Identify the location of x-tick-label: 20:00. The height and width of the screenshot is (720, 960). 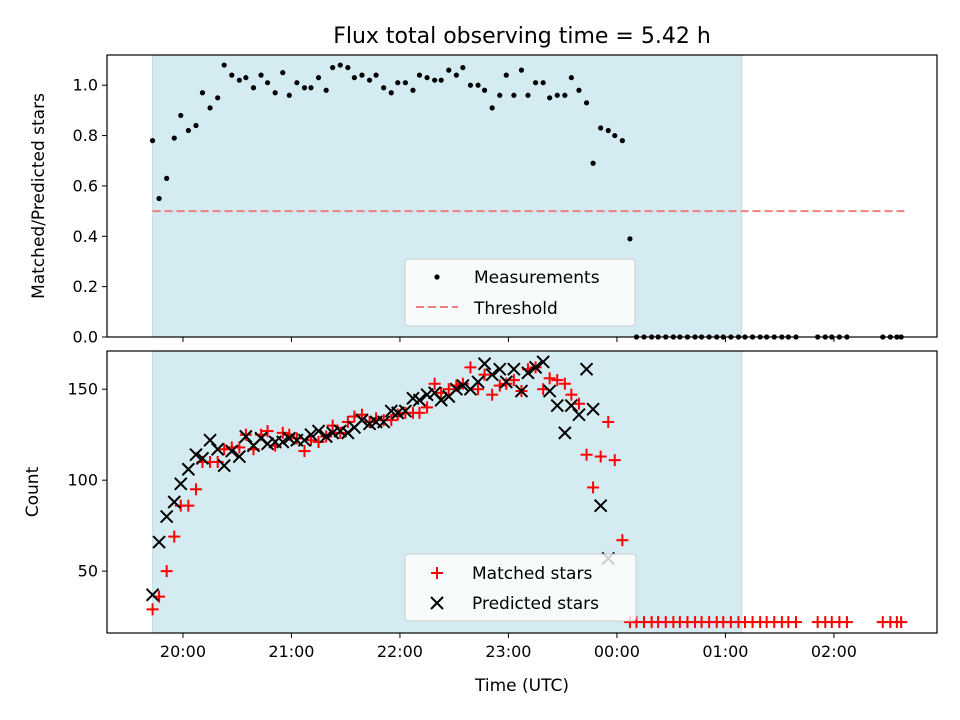
(183, 651).